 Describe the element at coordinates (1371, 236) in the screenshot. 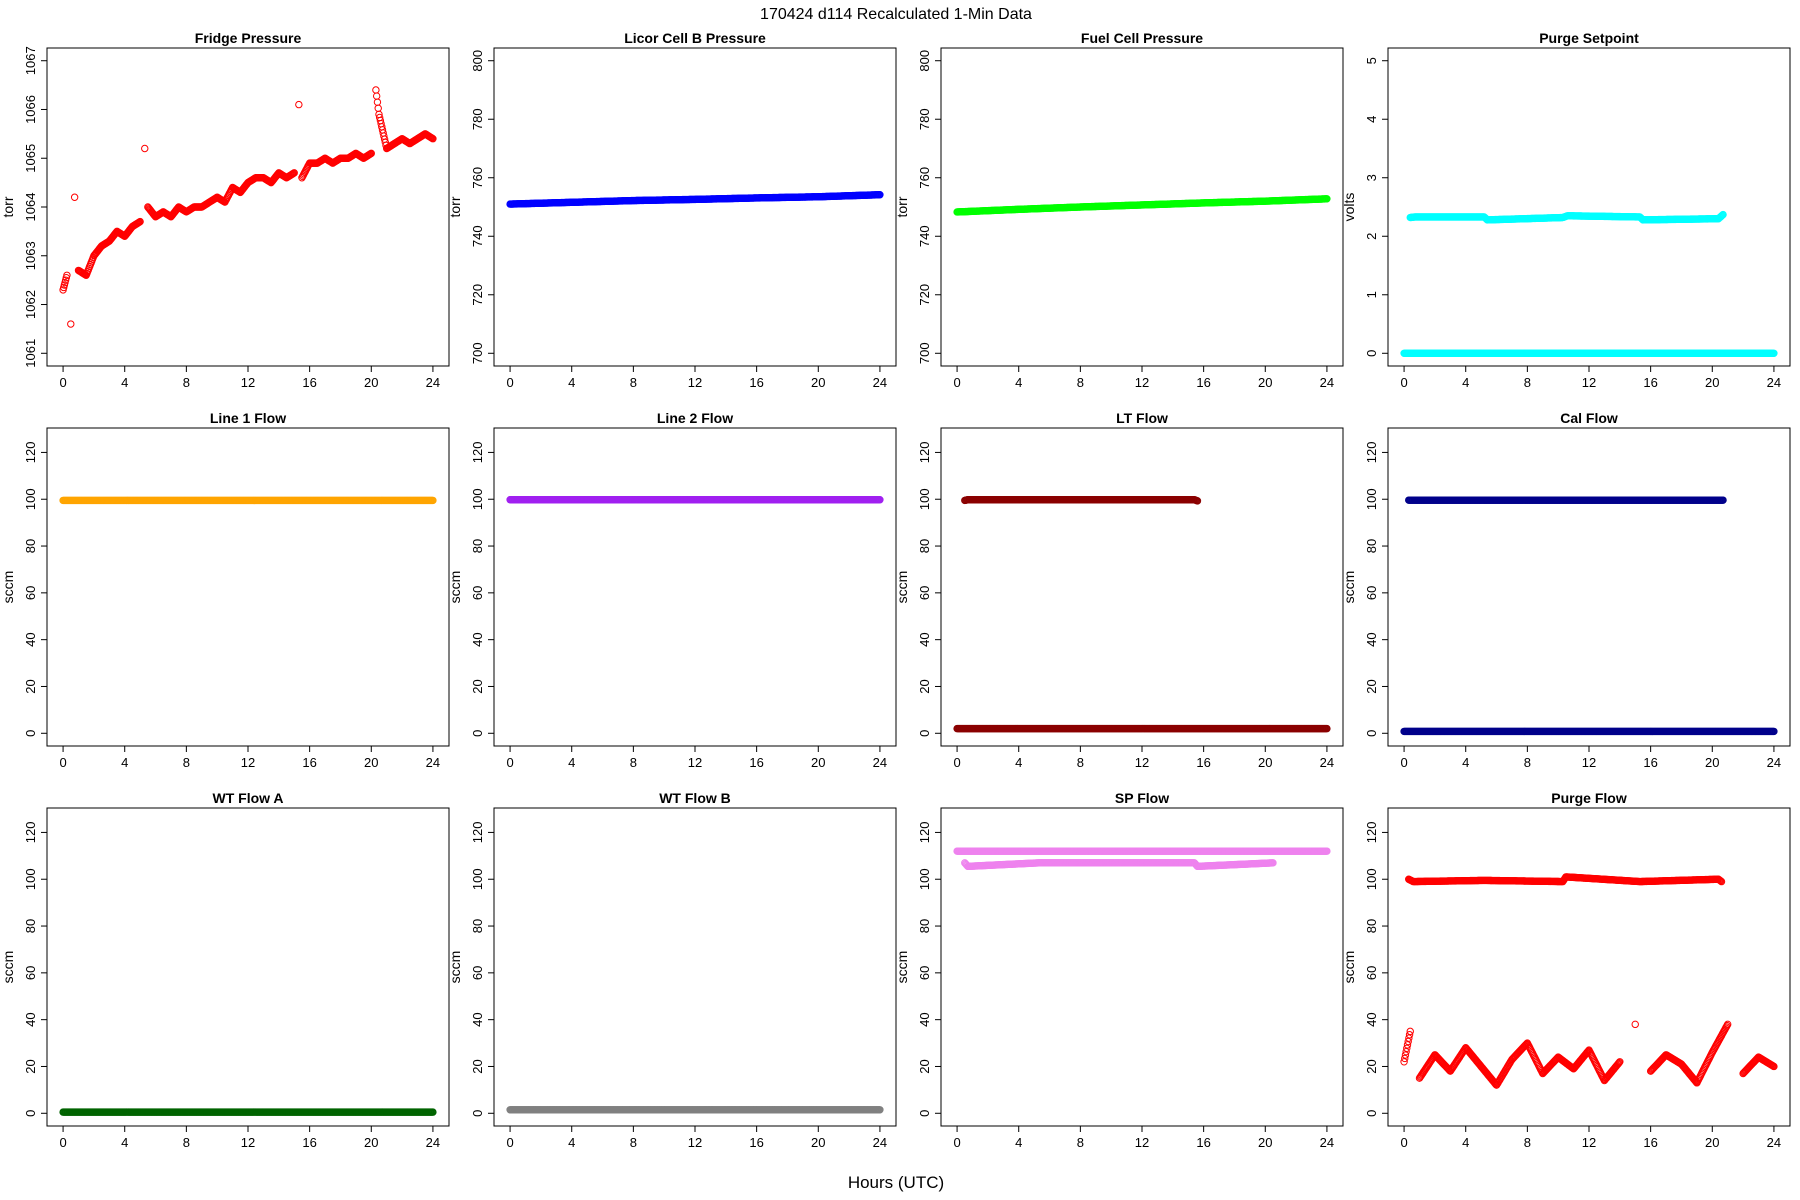

I see `purge-setpoint-ytick-label: 2` at that location.